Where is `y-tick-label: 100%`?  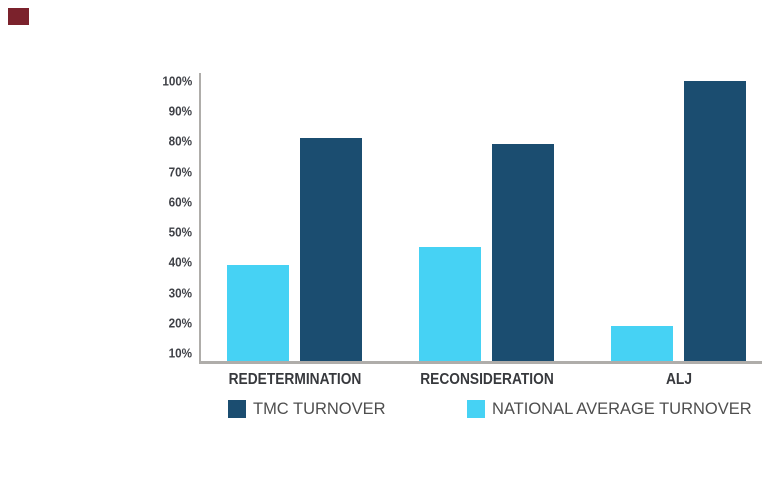 y-tick-label: 100% is located at coordinates (177, 81).